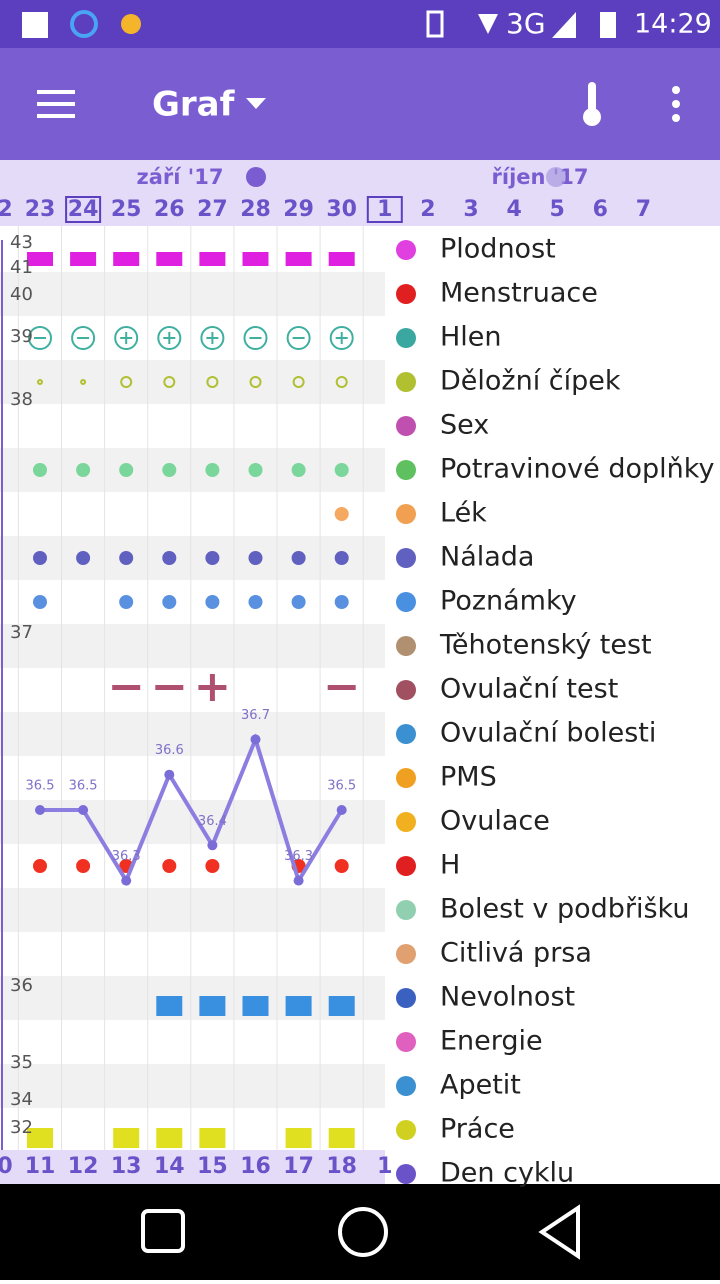 This screenshot has height=1284, width=720. What do you see at coordinates (21, 267) in the screenshot?
I see `axis-label: 41` at bounding box center [21, 267].